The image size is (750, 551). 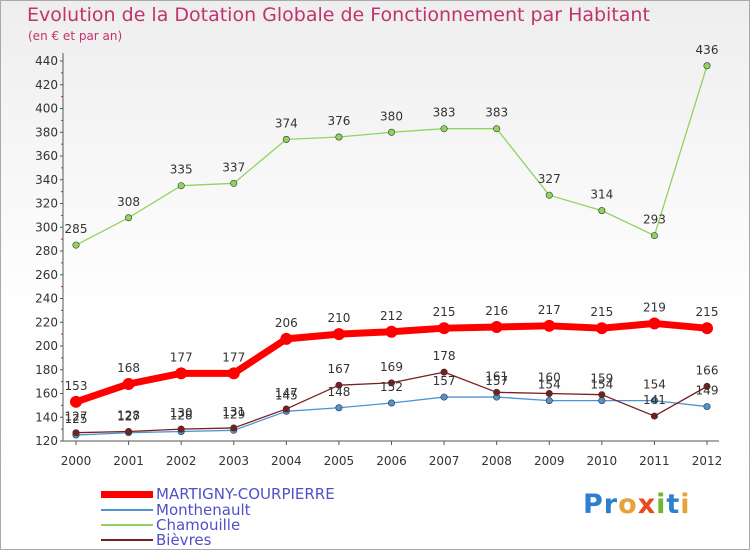 I want to click on y-tick-label: 360, so click(x=46, y=156).